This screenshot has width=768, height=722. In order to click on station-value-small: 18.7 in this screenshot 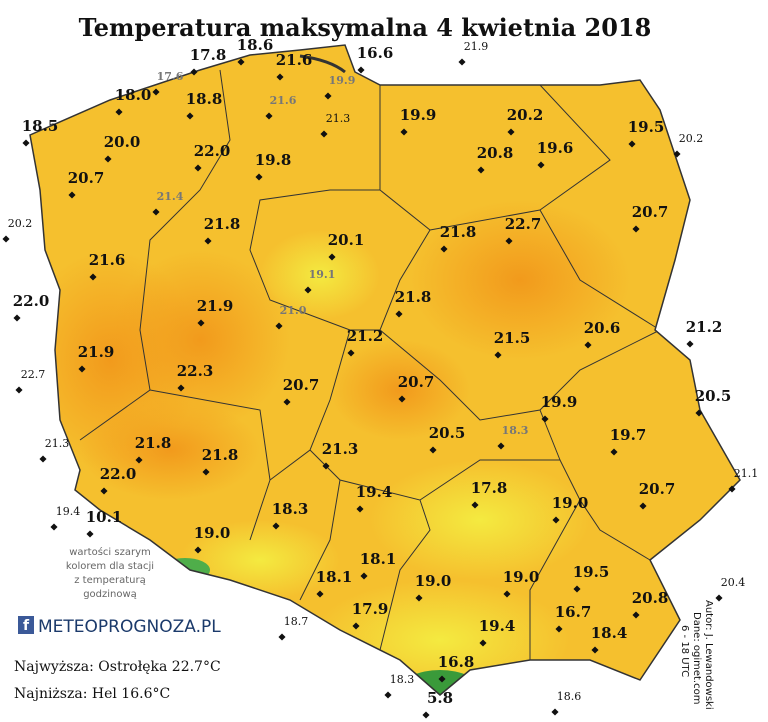, I will do `click(296, 621)`.